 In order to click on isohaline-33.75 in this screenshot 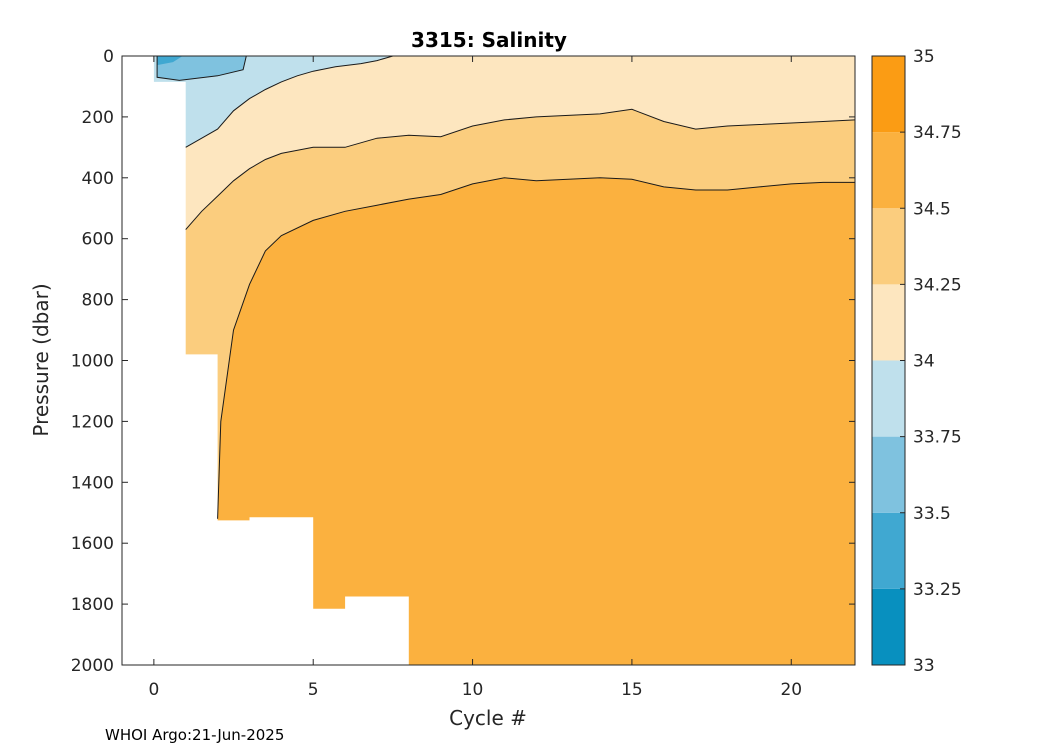, I will do `click(201, 68)`.